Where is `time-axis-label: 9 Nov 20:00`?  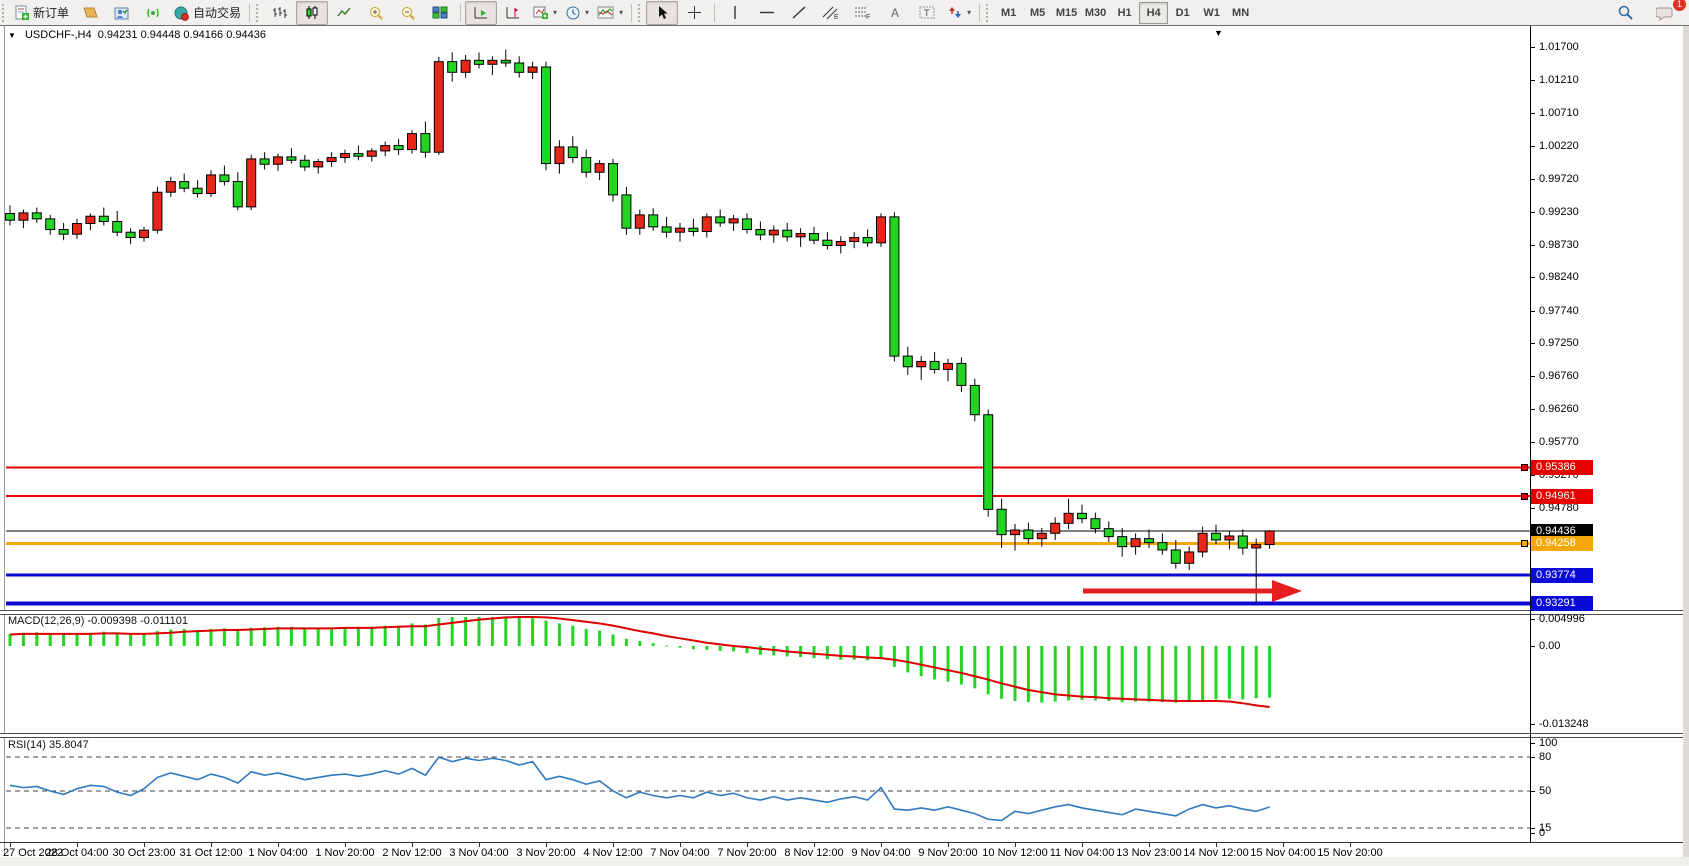
time-axis-label: 9 Nov 20:00 is located at coordinates (948, 853).